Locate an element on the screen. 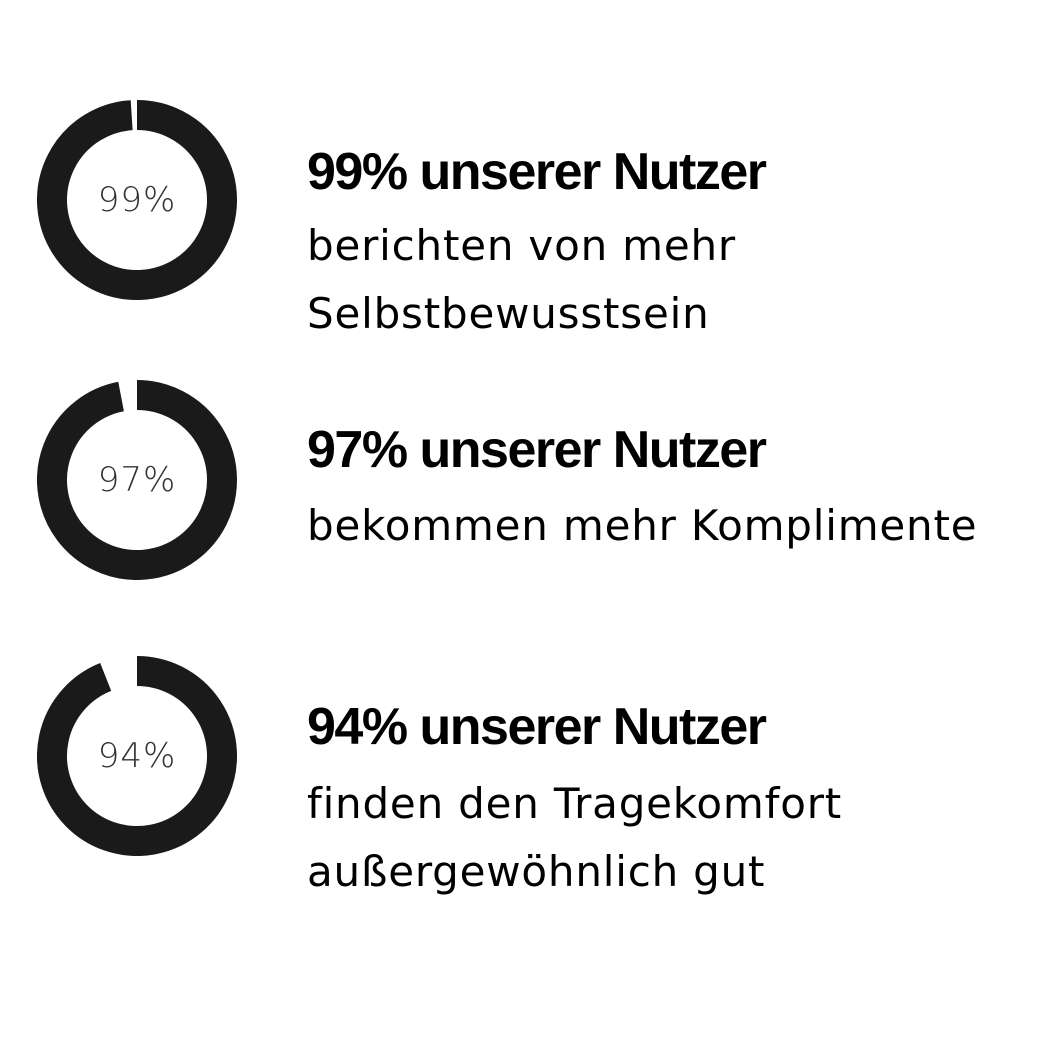 This screenshot has width=1063, height=1063. stat-description-line: bekommen mehr Komplimente is located at coordinates (642, 525).